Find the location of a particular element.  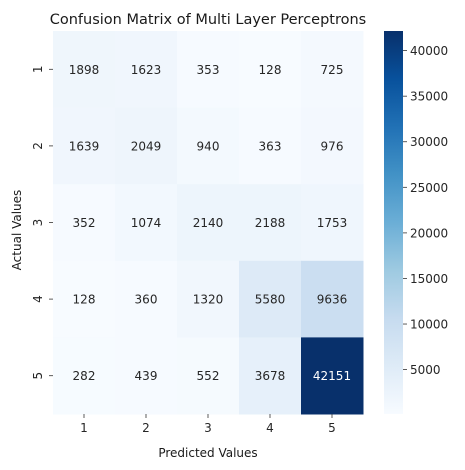

y-tick-label: 5 is located at coordinates (38, 376).